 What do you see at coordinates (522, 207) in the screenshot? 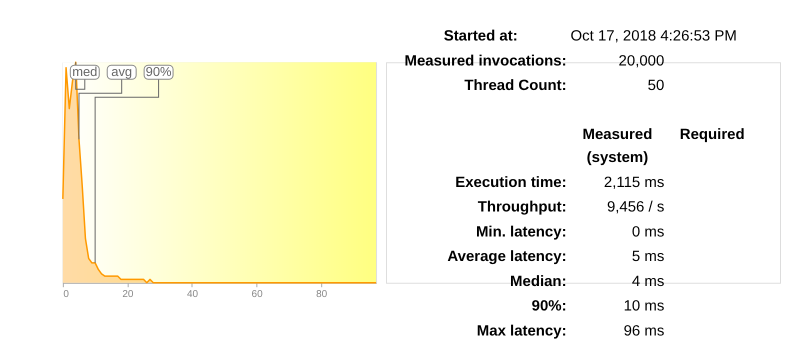
I see `text: Throughput:` at bounding box center [522, 207].